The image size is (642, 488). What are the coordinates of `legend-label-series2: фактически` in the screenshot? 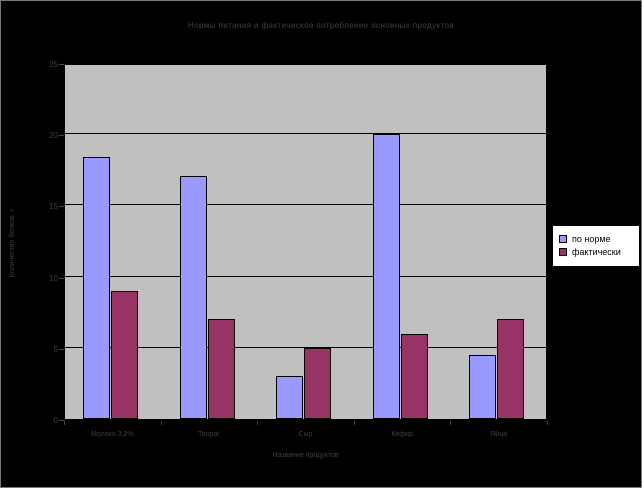 It's located at (596, 252).